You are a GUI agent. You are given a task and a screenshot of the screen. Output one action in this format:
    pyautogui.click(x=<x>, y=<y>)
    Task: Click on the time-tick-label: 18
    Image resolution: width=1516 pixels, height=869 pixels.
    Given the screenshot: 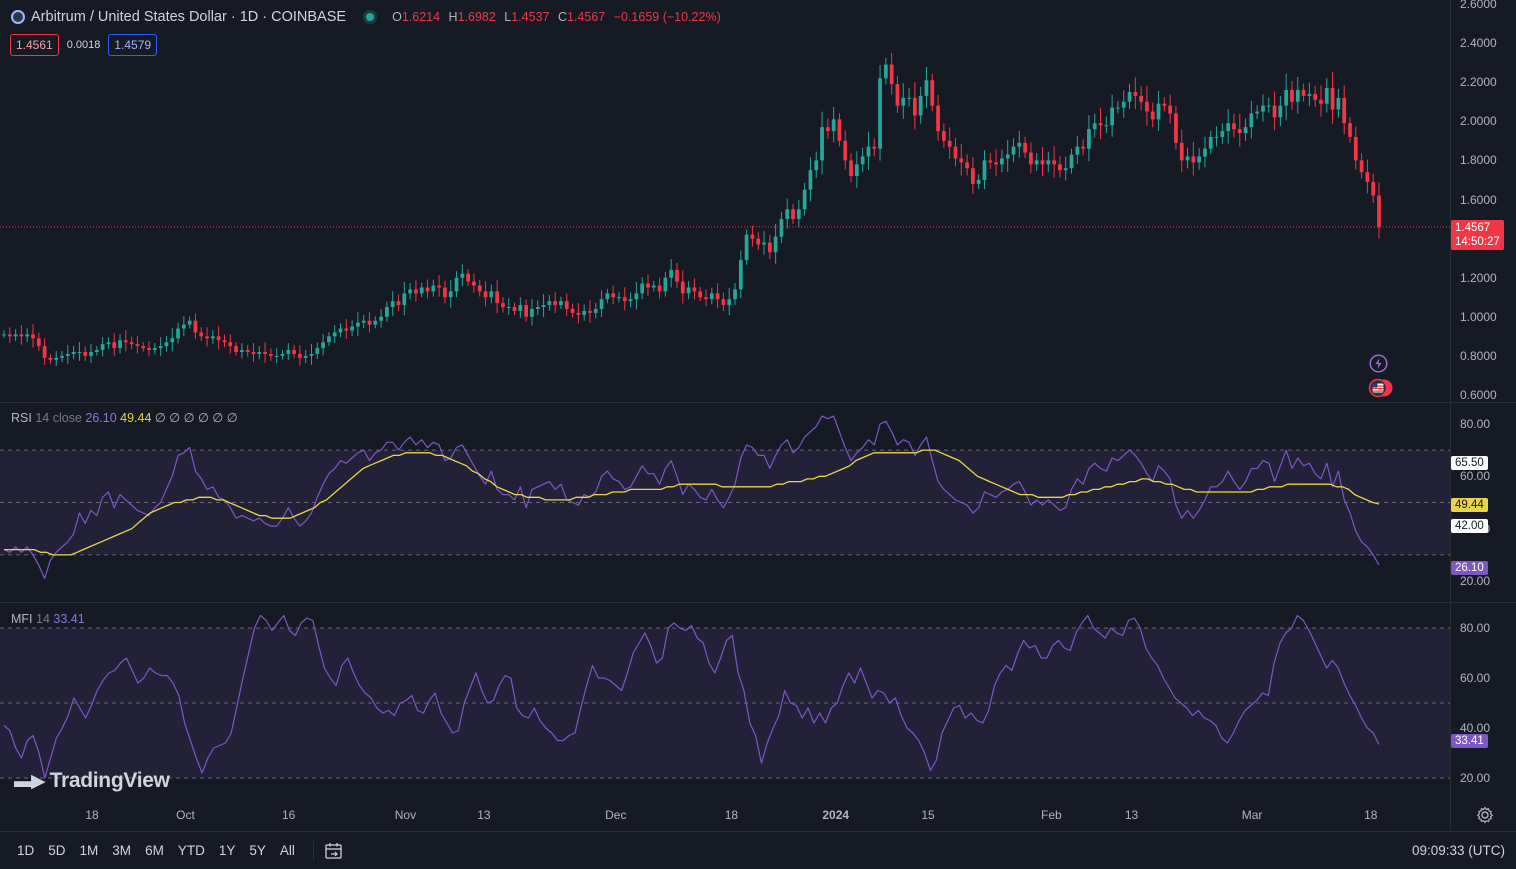 What is the action you would take?
    pyautogui.click(x=92, y=815)
    